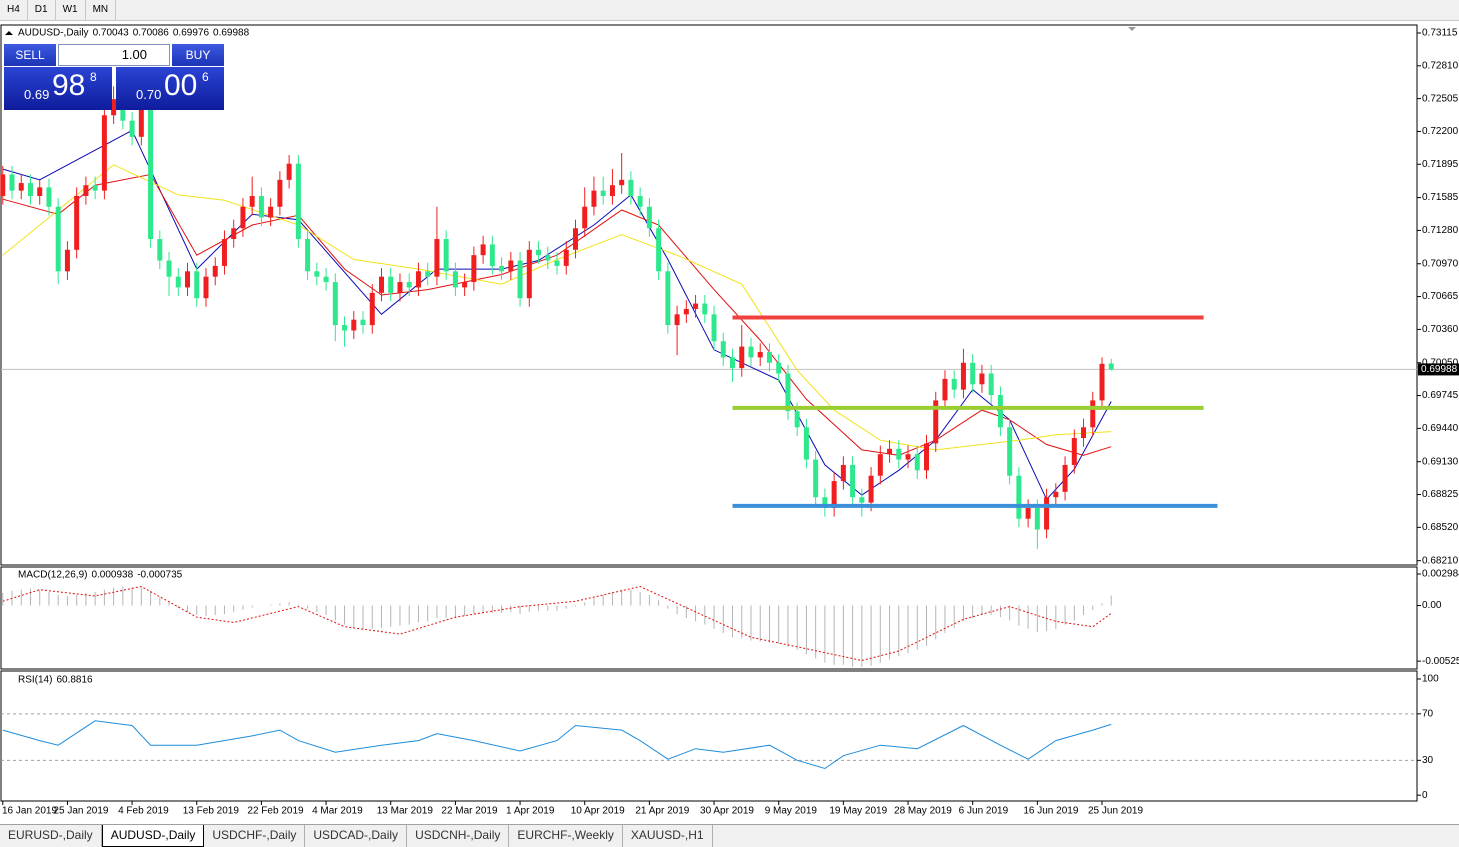 This screenshot has width=1459, height=847. I want to click on x-tick-label: 9 May 2019, so click(791, 811).